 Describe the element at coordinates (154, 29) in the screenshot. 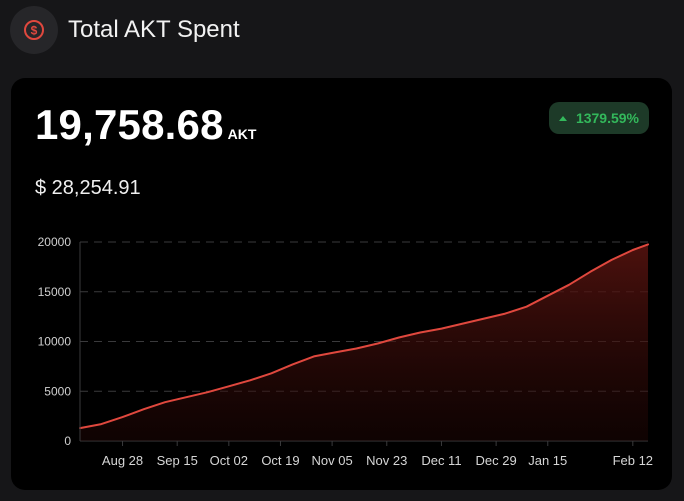

I see `page-title: Total AKT Spent` at that location.